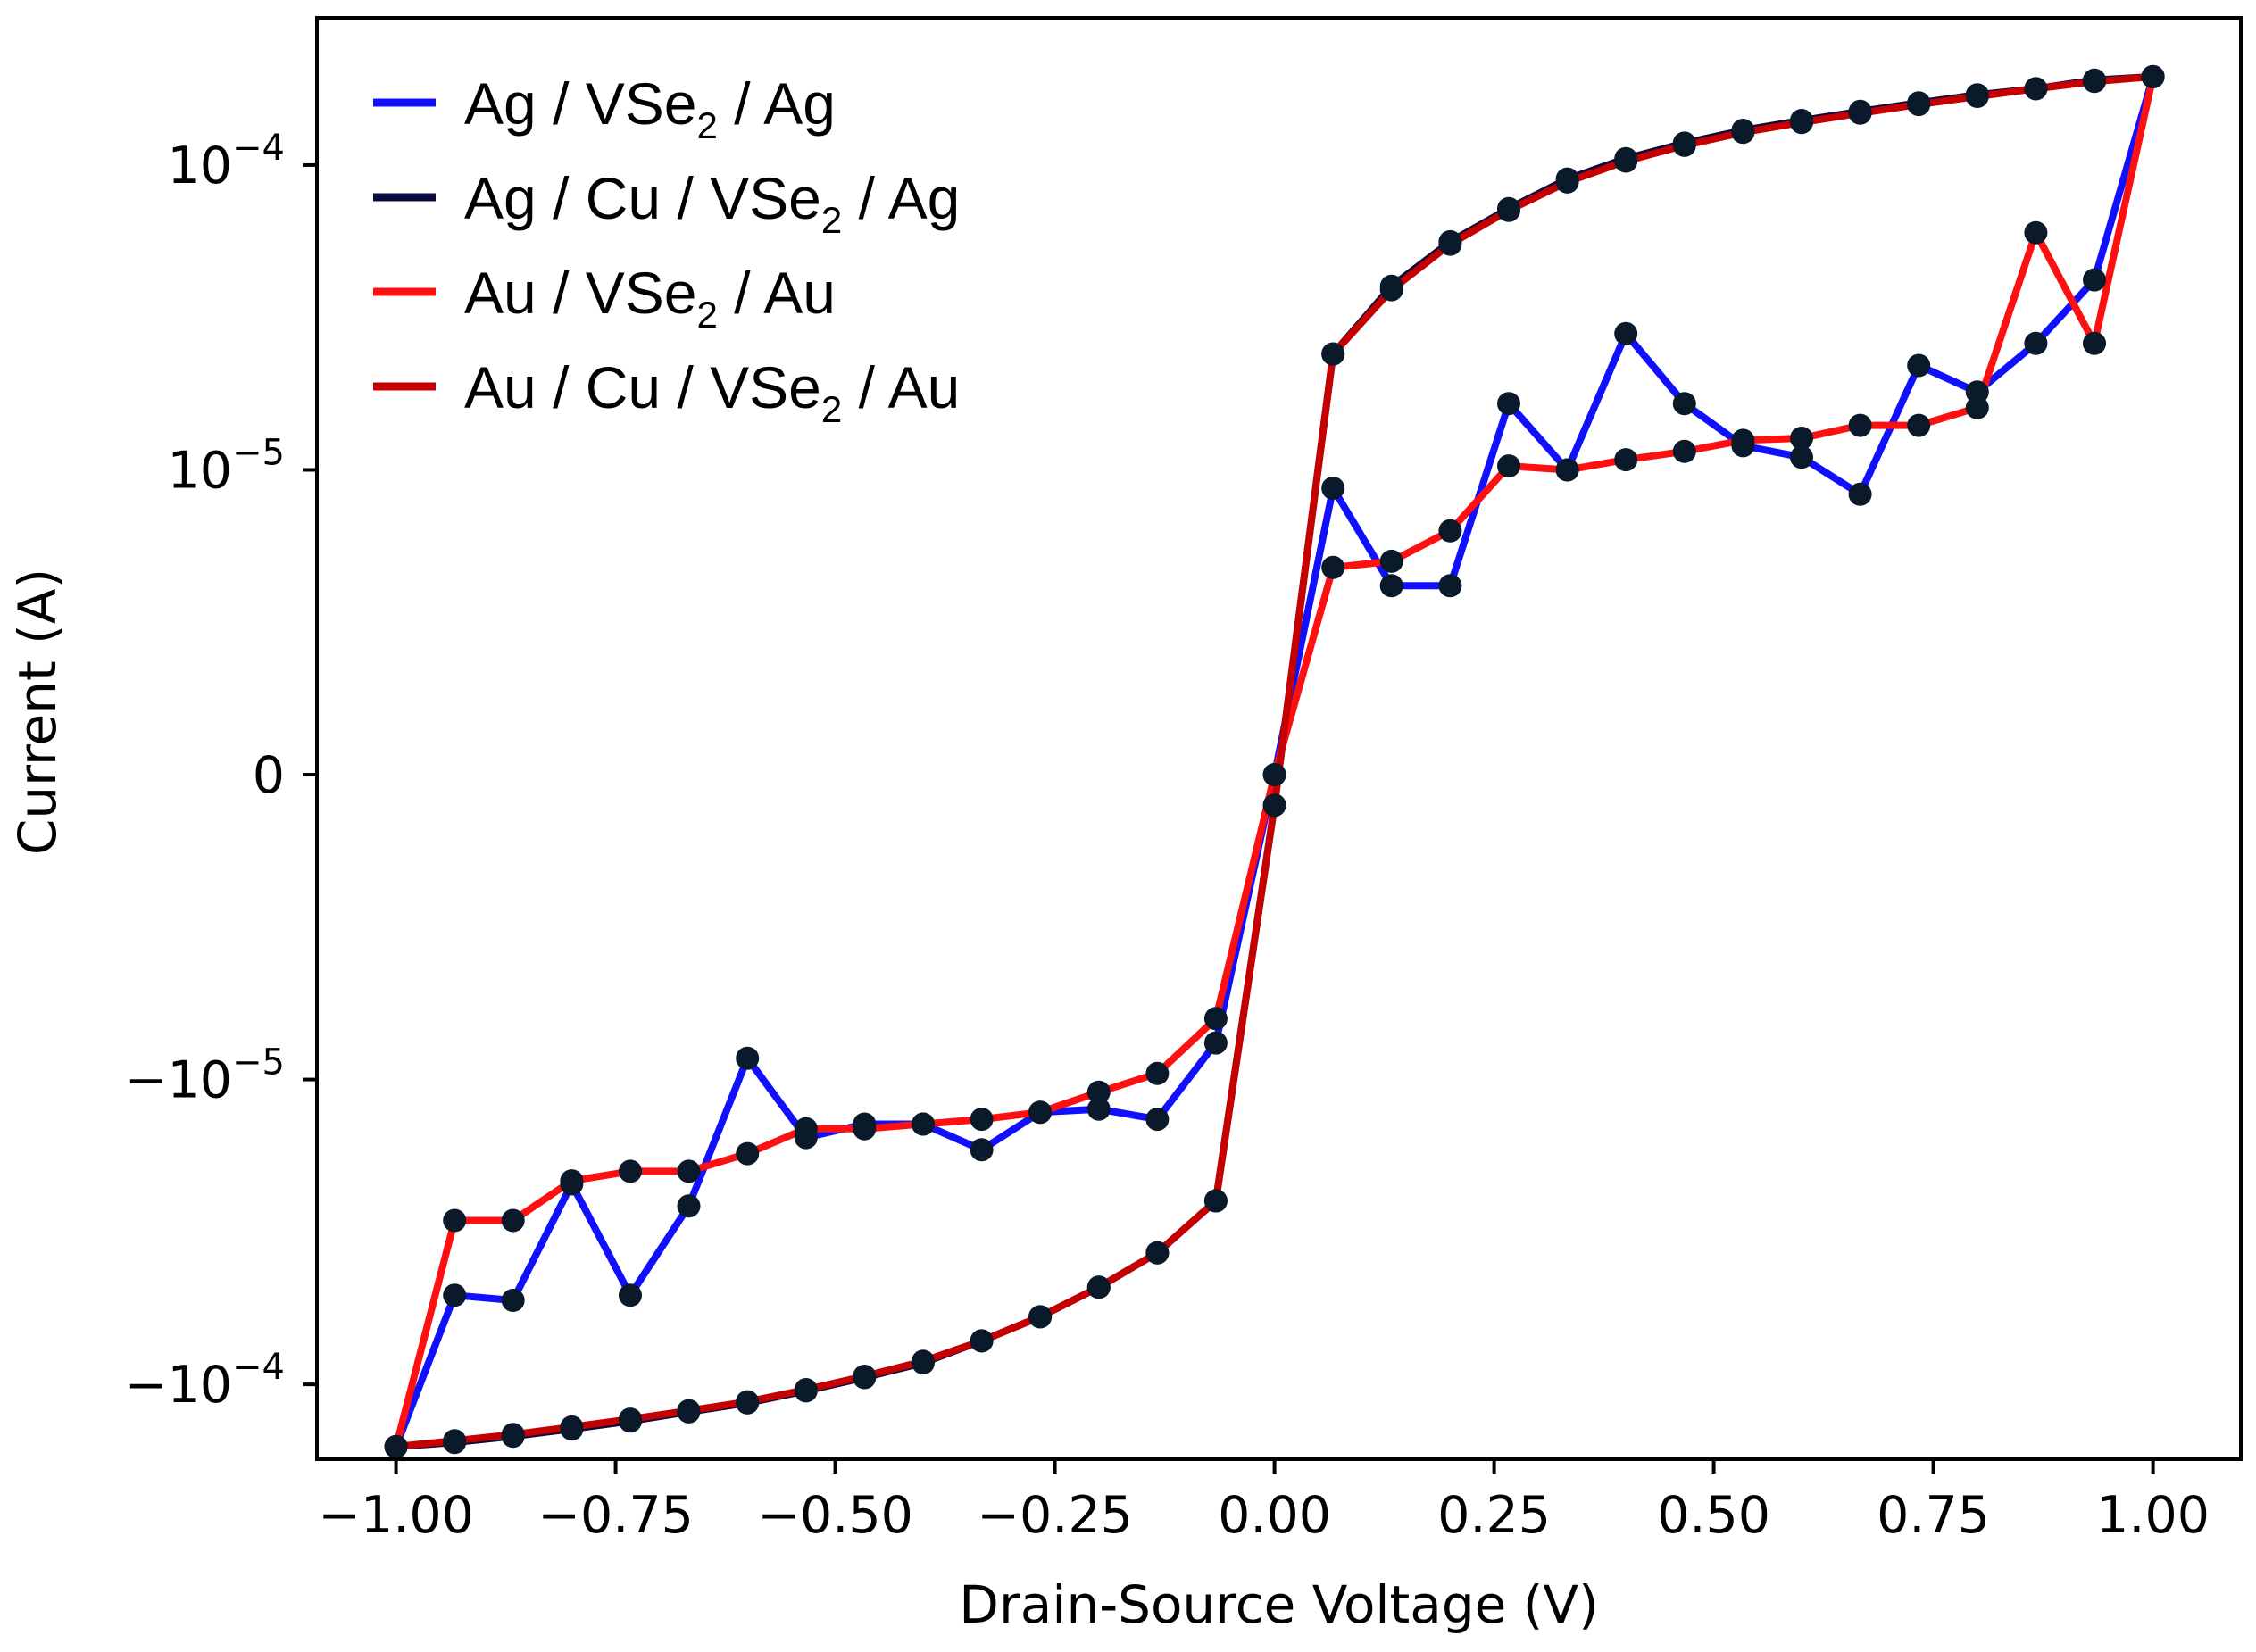 Image resolution: width=2256 pixels, height=1652 pixels. I want to click on x-axis: −1.00 −0.75 −0.50 −0.25 0.00 0.25 0.50 0.75 1.00, so click(1264, 1502).